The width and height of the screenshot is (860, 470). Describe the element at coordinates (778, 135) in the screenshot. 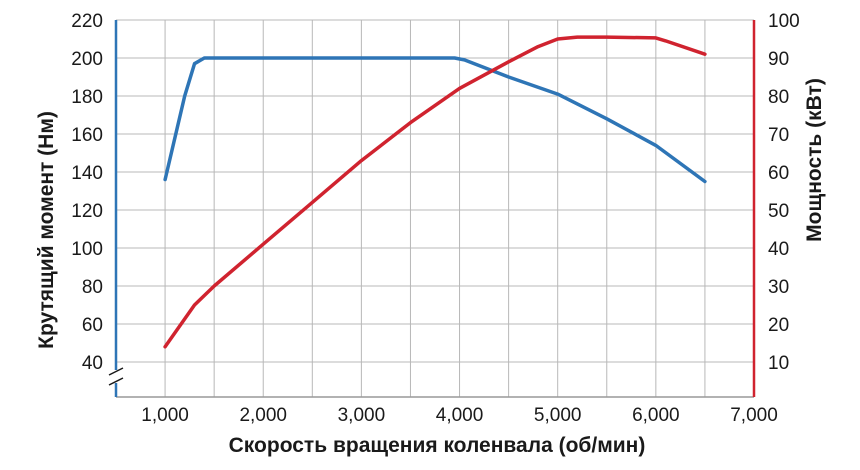

I see `y-right-tick-label: 70` at that location.